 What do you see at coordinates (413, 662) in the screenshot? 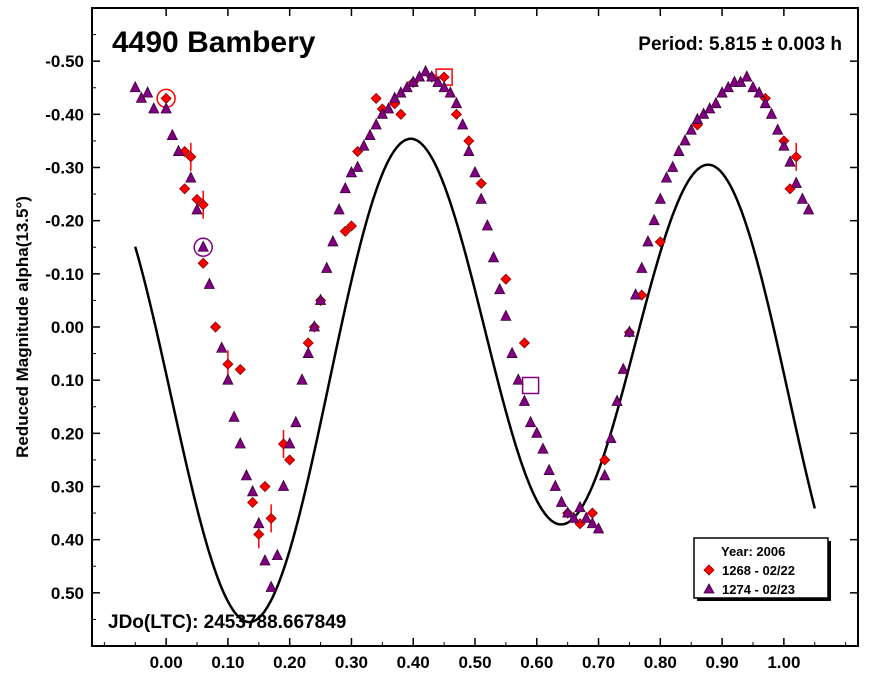
I see `x-tick-label: 0.40` at bounding box center [413, 662].